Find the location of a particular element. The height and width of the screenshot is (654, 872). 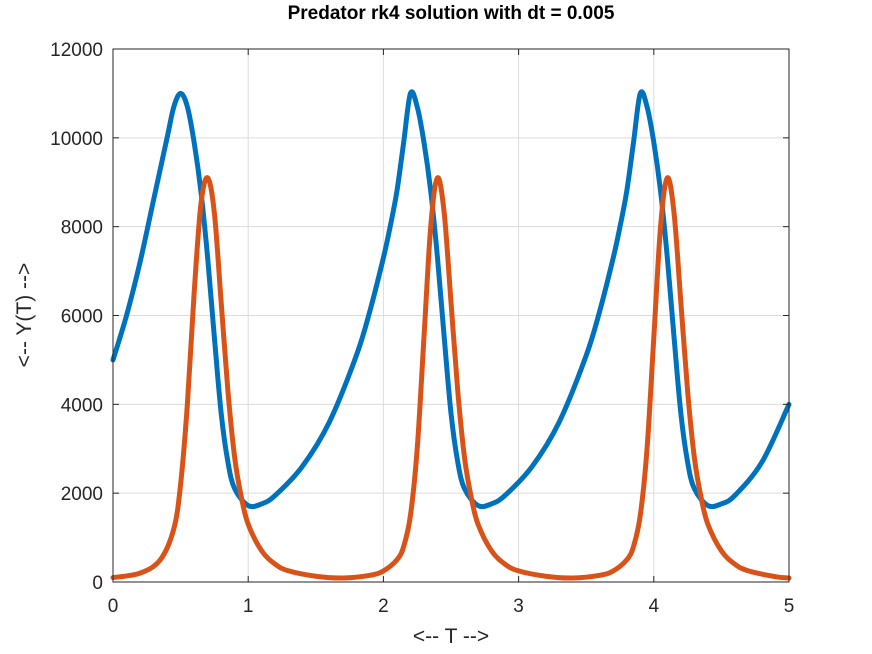

x-tick-label: 1 is located at coordinates (248, 606).